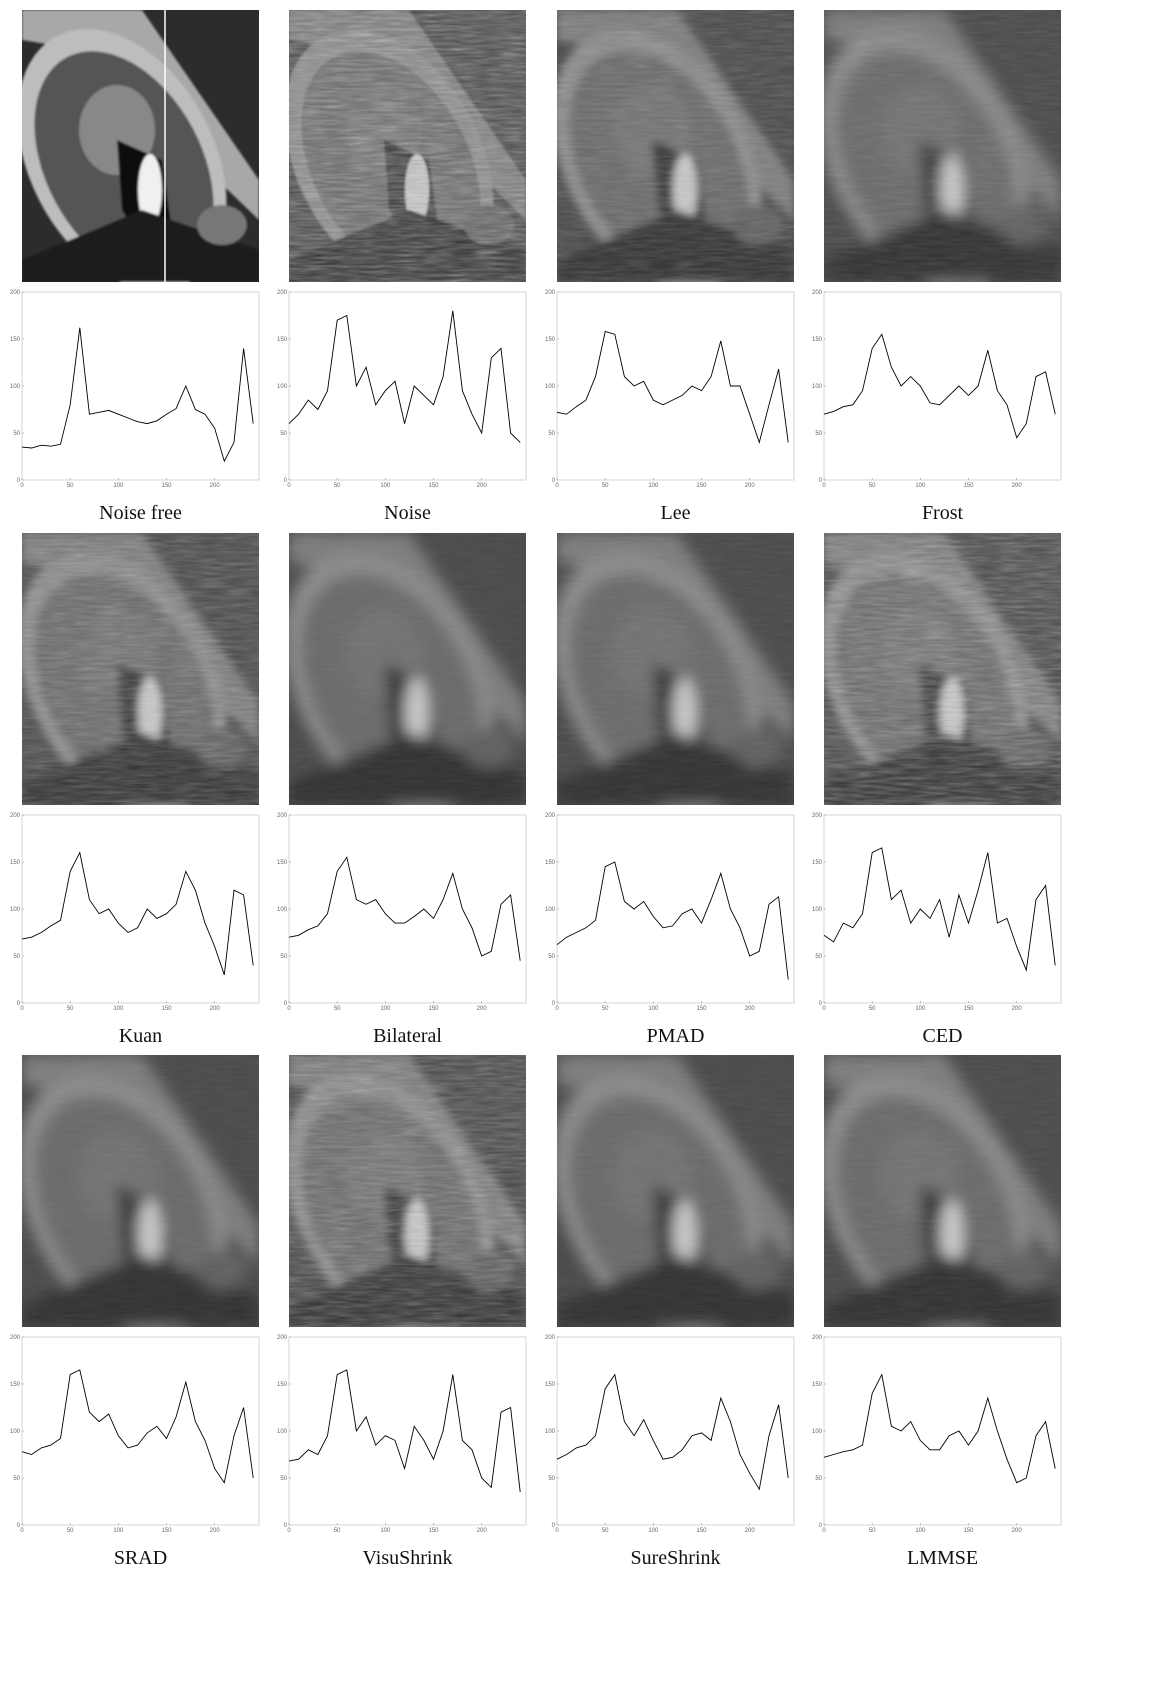 Image resolution: width=1153 pixels, height=1708 pixels. What do you see at coordinates (140, 513) in the screenshot?
I see `caption: Noise free` at bounding box center [140, 513].